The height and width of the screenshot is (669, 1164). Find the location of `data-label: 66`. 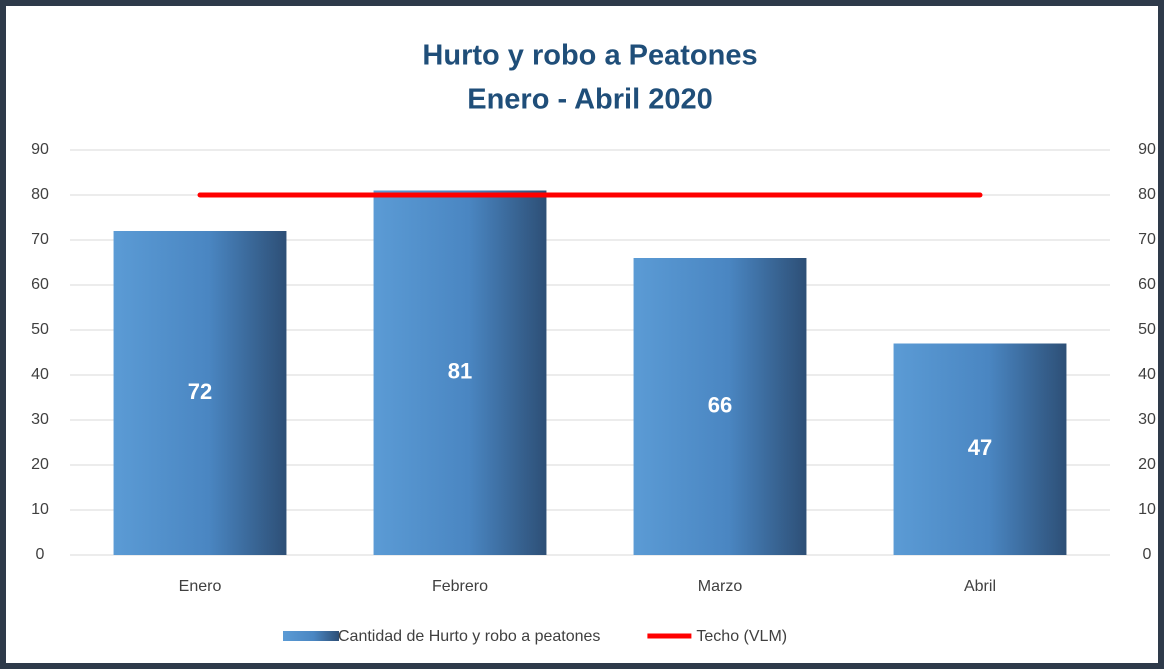

data-label: 66 is located at coordinates (720, 404).